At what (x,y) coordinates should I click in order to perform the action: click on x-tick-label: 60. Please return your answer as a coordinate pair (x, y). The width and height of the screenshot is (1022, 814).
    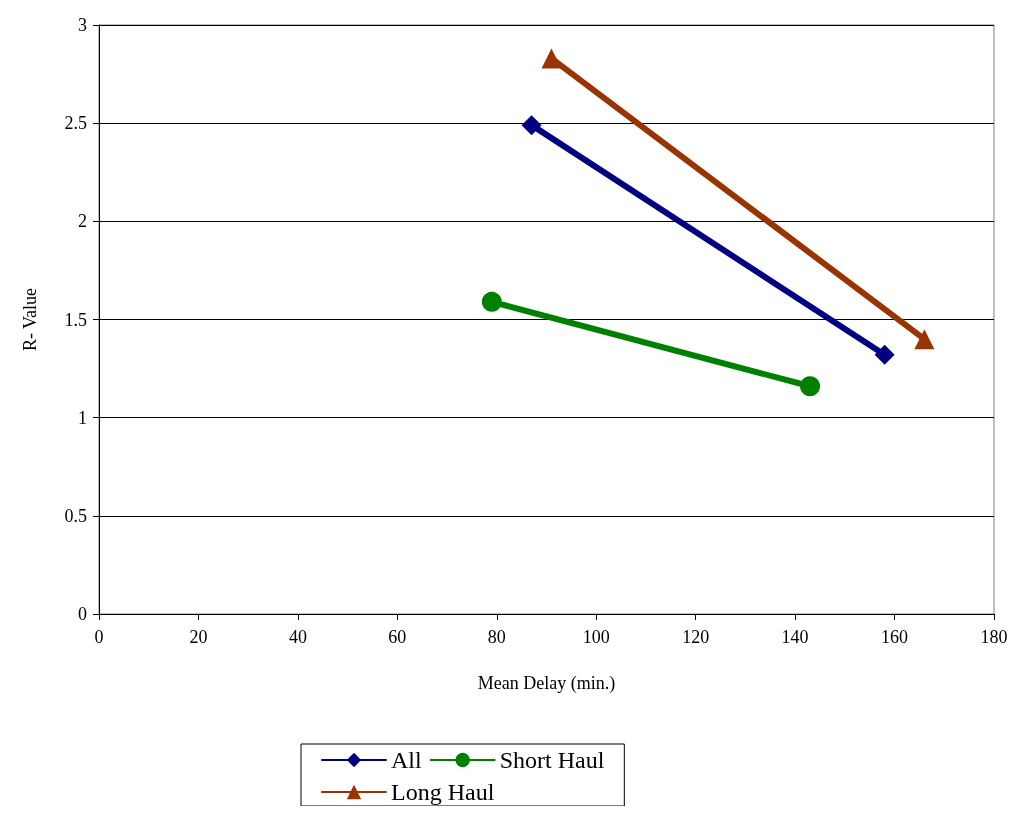
    Looking at the image, I should click on (397, 637).